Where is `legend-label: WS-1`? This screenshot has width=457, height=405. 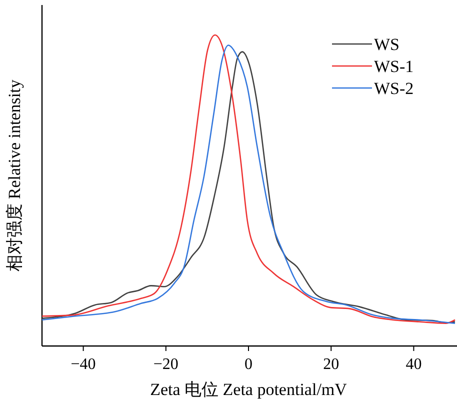 legend-label: WS-1 is located at coordinates (394, 66).